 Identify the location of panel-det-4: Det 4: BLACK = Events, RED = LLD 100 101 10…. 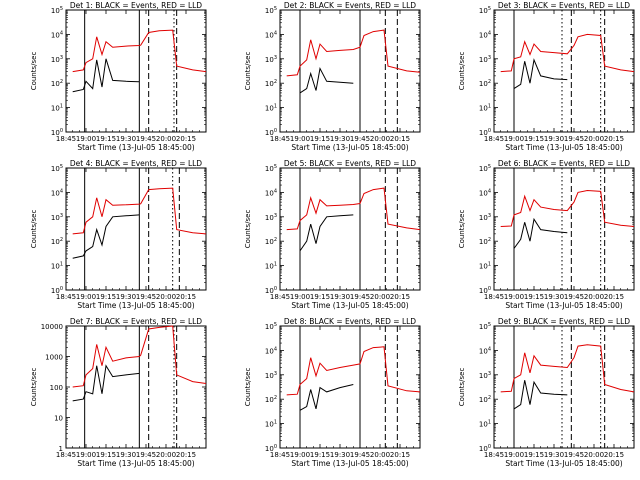
(118, 234).